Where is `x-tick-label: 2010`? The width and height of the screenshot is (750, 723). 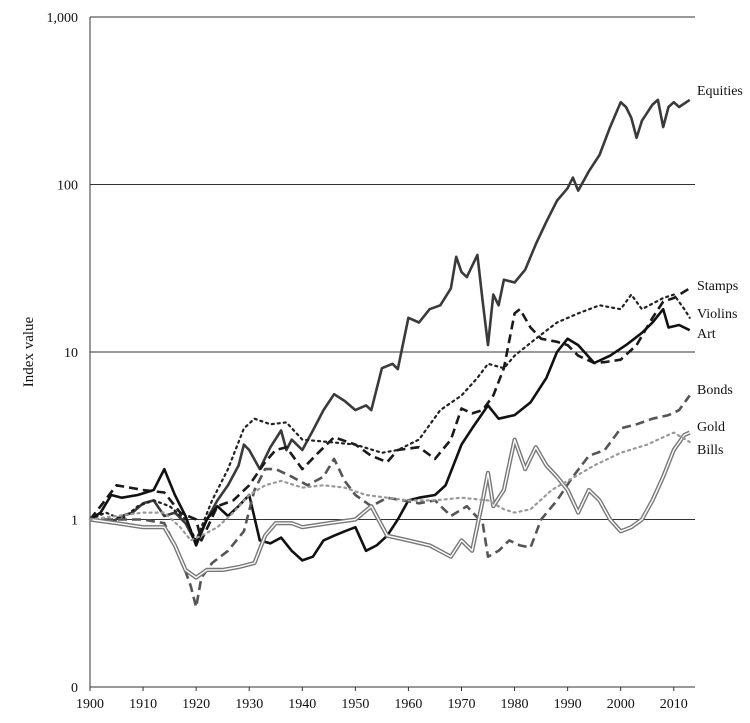 x-tick-label: 2010 is located at coordinates (674, 704).